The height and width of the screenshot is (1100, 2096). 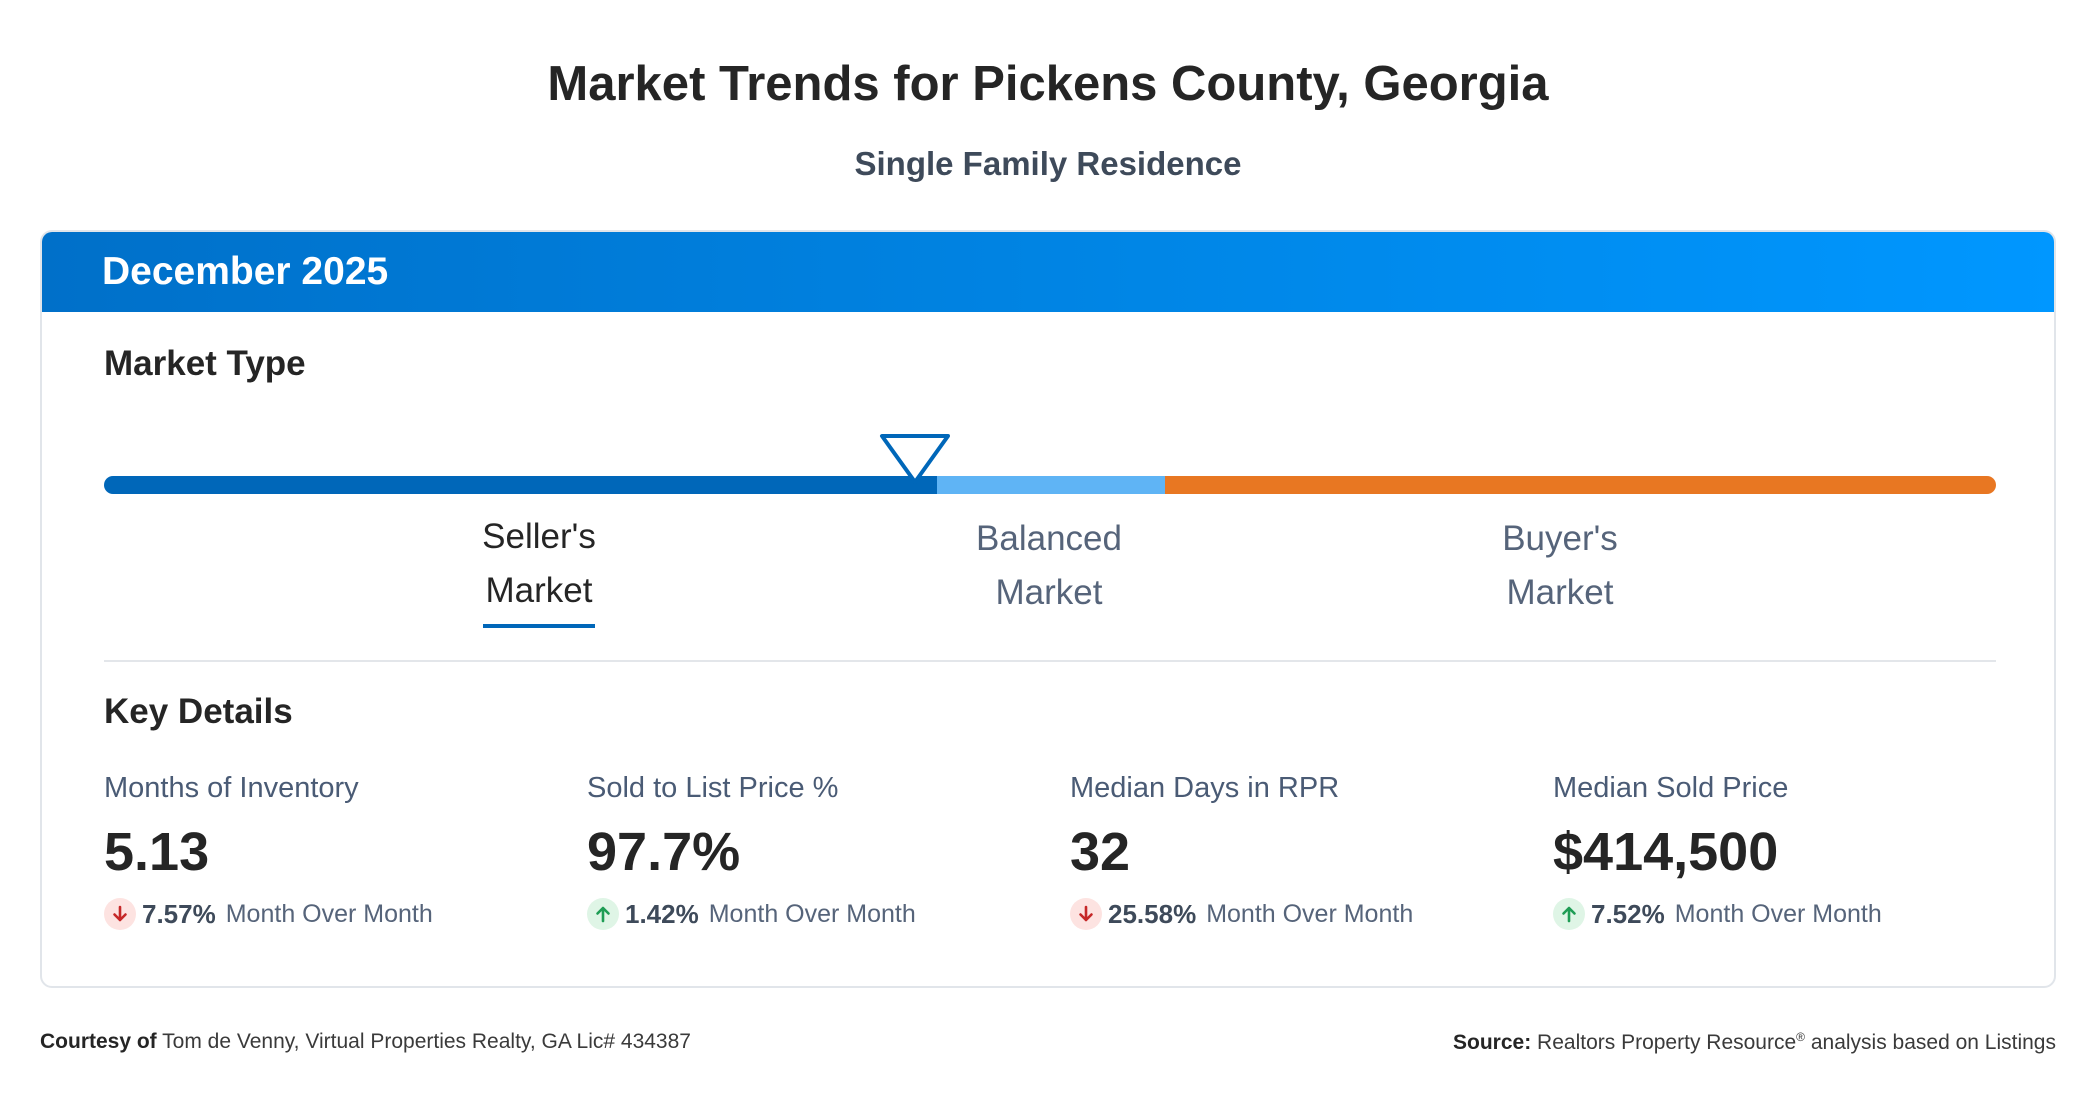 I want to click on market-label-balanced: Balanced Market, so click(x=1049, y=566).